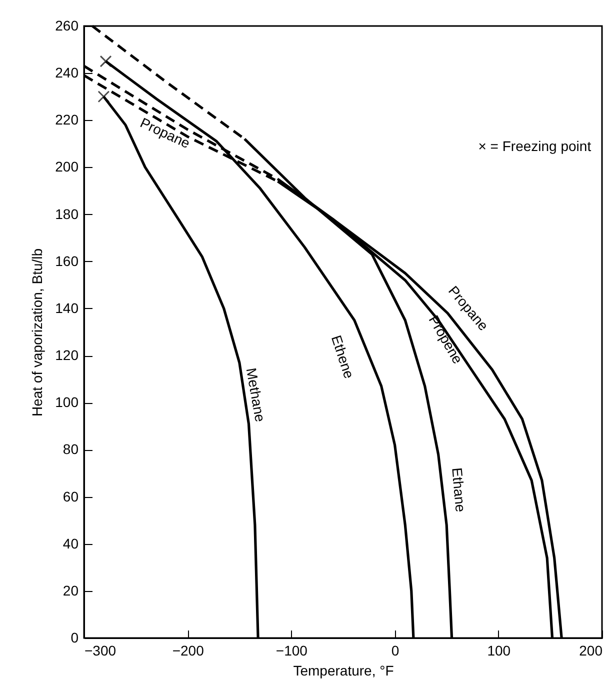  Describe the element at coordinates (256, 395) in the screenshot. I see `annotation: Methane` at that location.